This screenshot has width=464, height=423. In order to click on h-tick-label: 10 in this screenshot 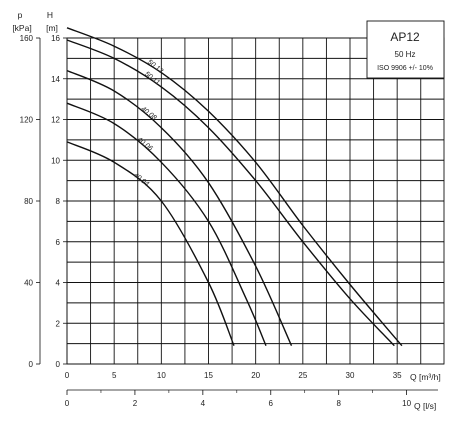, I will do `click(55, 160)`.